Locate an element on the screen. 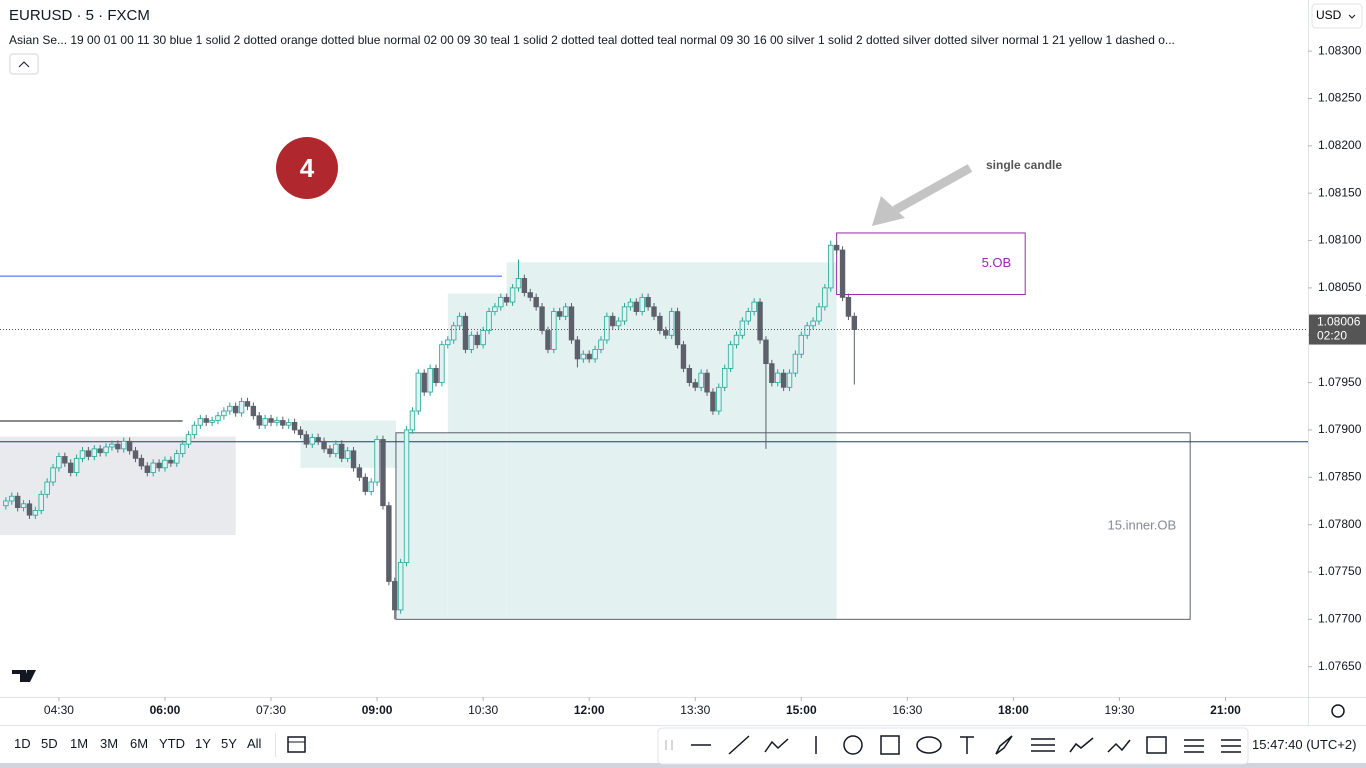 The image size is (1366, 768). timeframe-button: 5Y is located at coordinates (229, 743).